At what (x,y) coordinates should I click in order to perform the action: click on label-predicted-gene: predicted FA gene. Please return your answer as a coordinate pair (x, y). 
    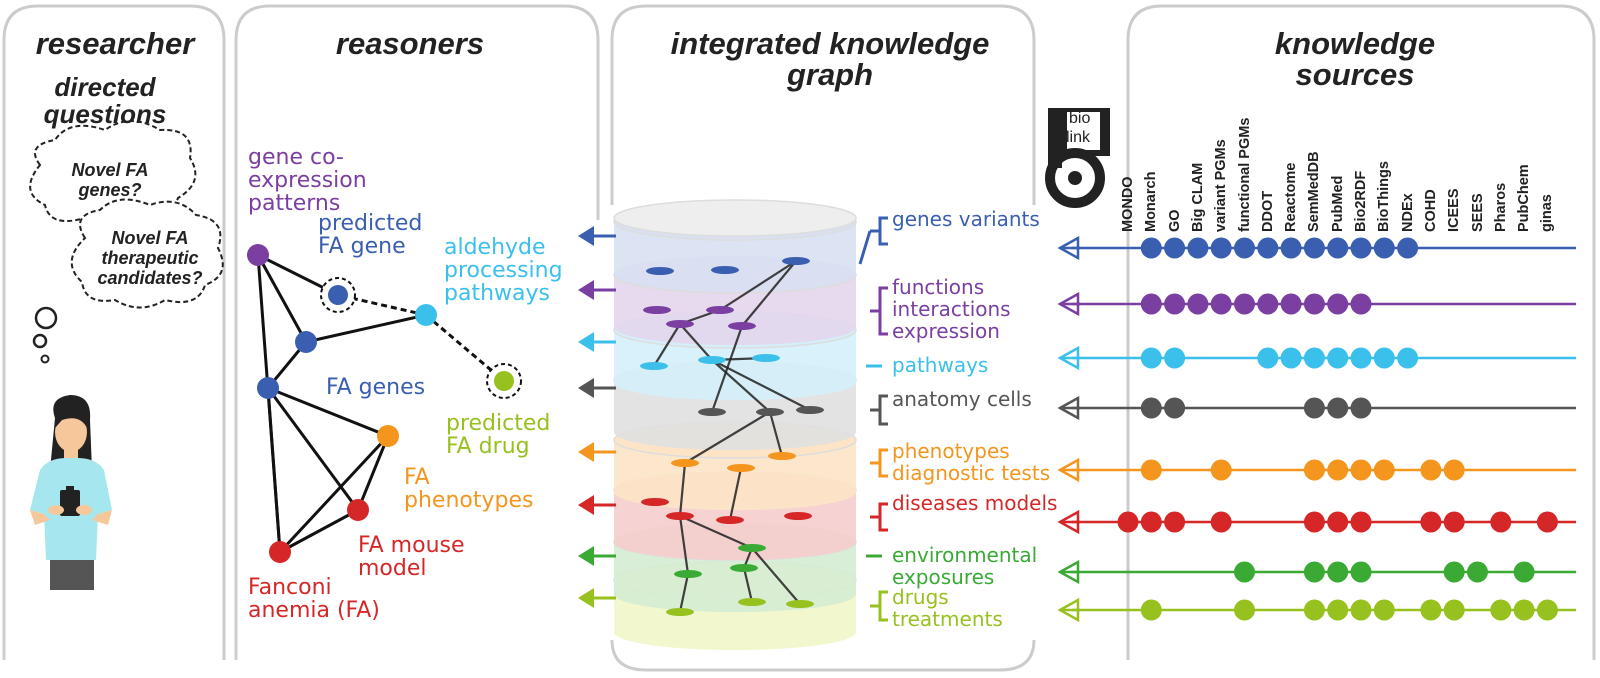
    Looking at the image, I should click on (370, 235).